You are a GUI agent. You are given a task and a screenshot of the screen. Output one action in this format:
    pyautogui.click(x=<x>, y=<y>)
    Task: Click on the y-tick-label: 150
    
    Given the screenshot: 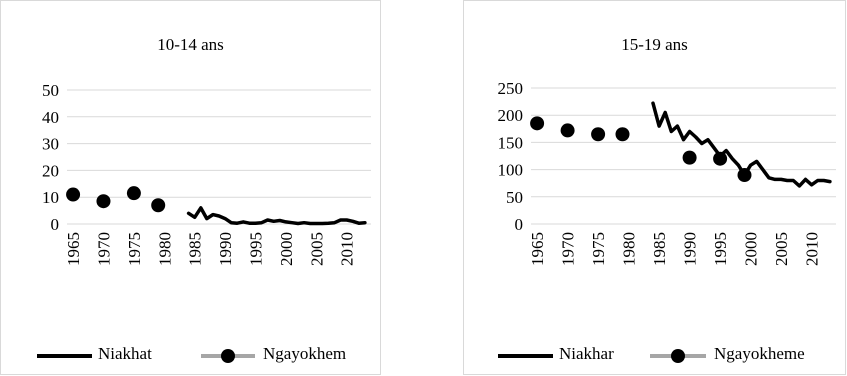 What is the action you would take?
    pyautogui.click(x=511, y=142)
    